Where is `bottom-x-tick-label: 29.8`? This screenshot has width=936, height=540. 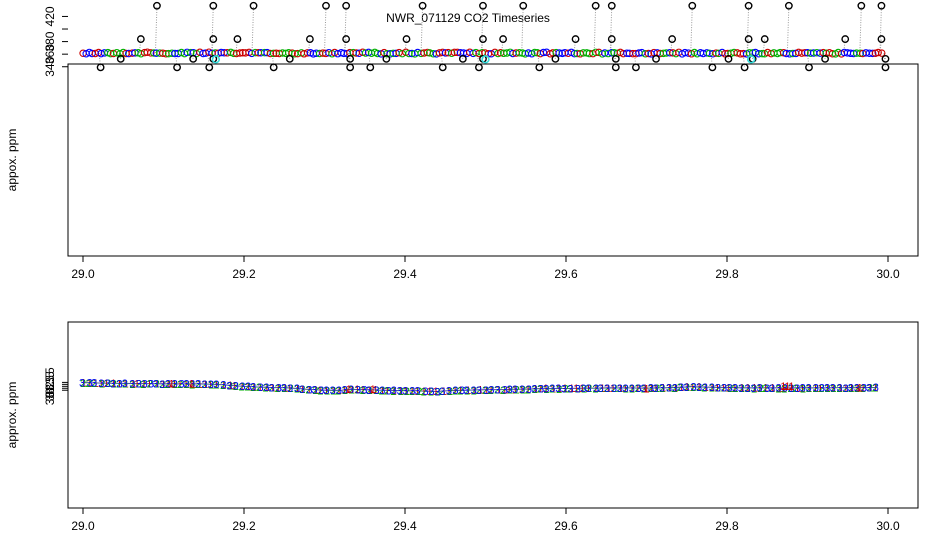
bottom-x-tick-label: 29.8 is located at coordinates (727, 526).